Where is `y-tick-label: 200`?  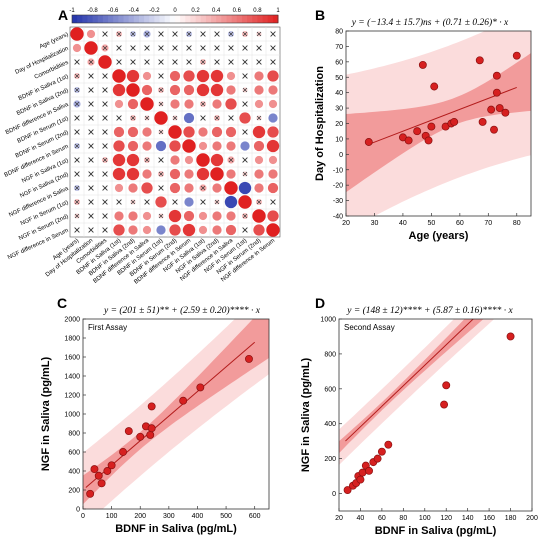 y-tick-label: 200 is located at coordinates (330, 459).